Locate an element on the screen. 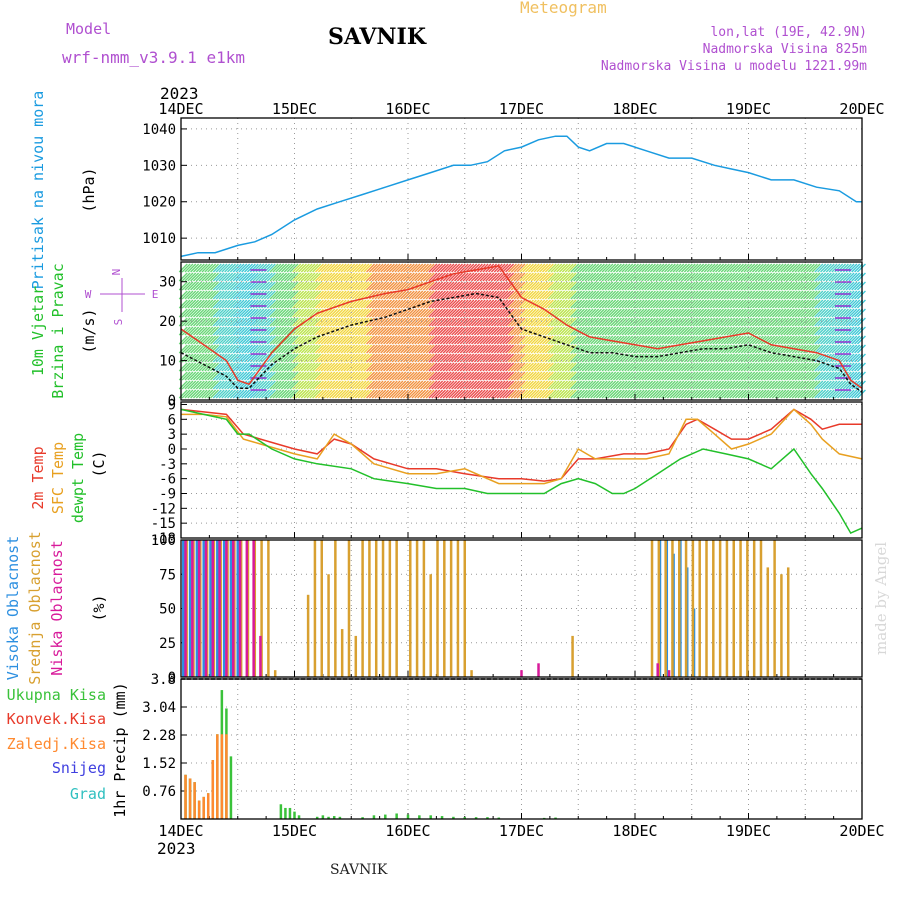  frame-pressure is located at coordinates (521, 189).